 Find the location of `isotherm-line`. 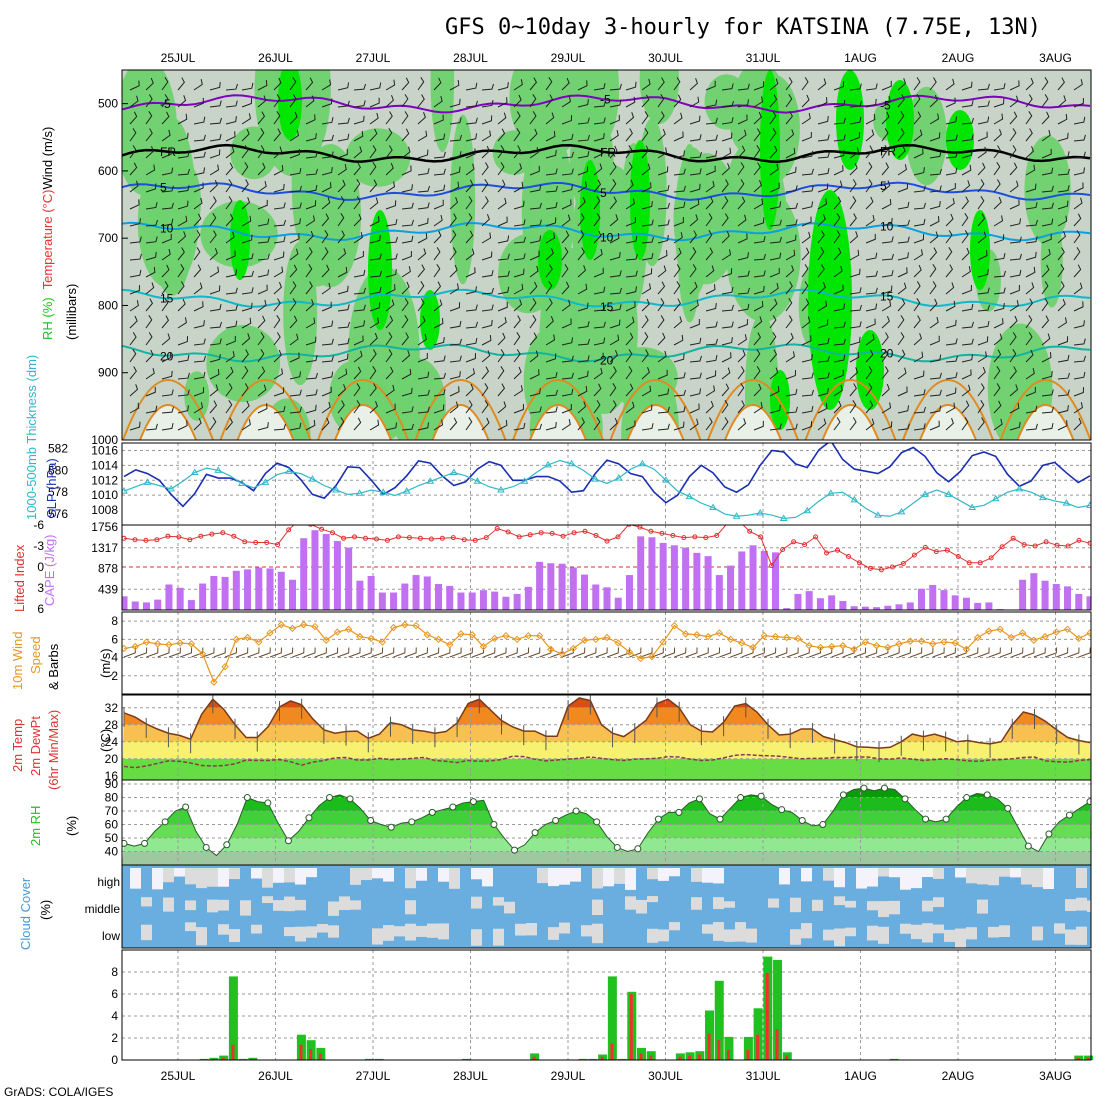

isotherm-line is located at coordinates (606, 231).